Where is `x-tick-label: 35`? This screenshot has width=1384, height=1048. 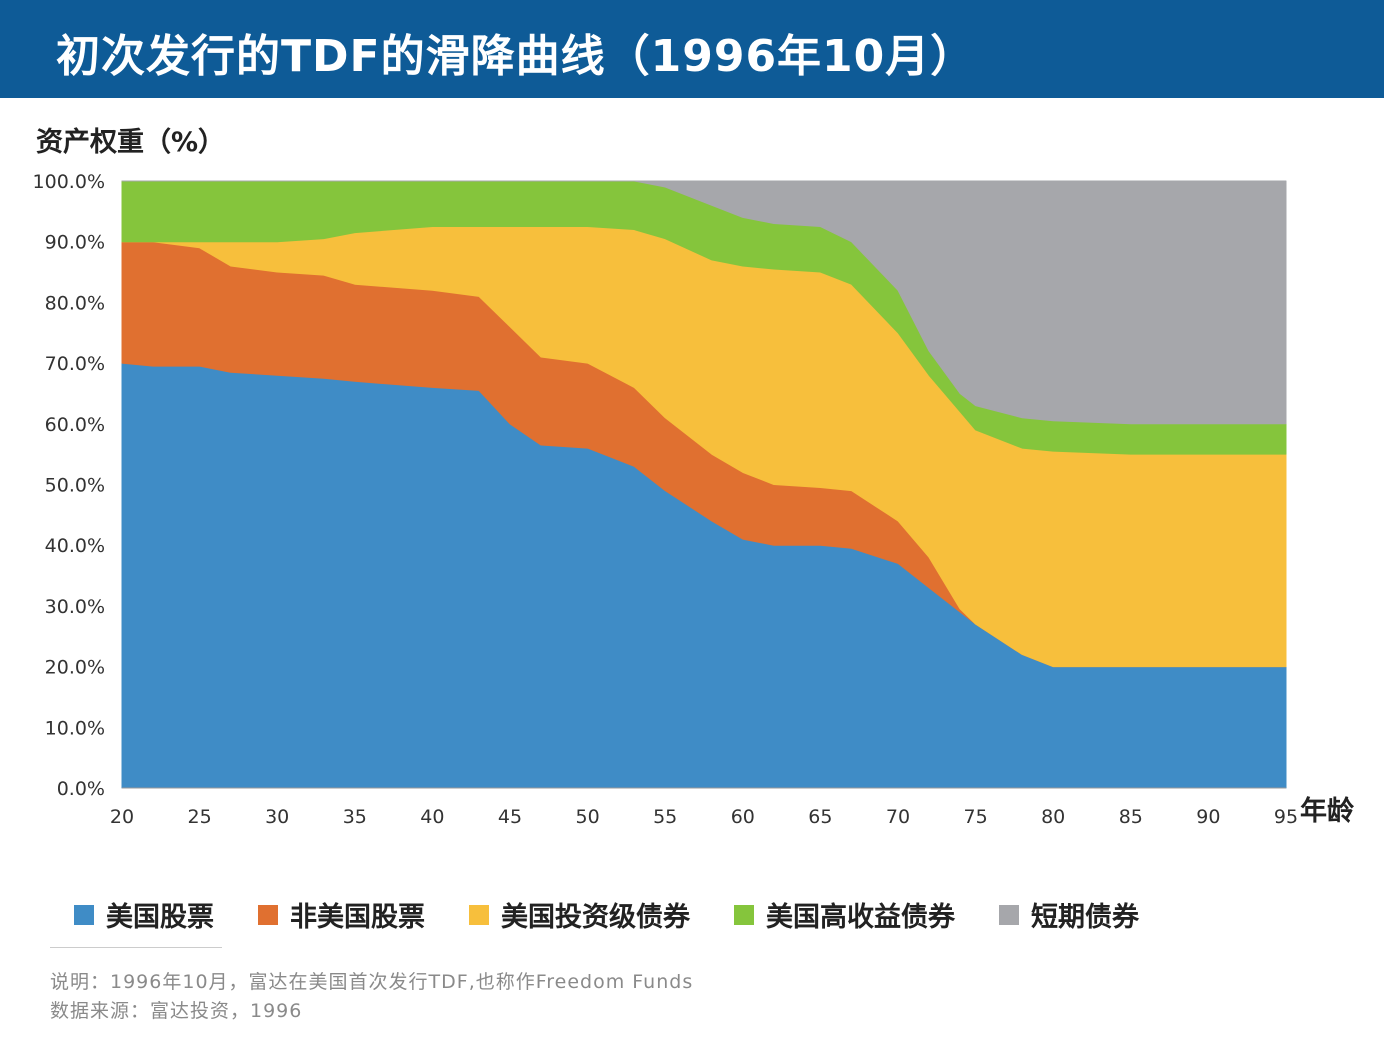
x-tick-label: 35 is located at coordinates (355, 817).